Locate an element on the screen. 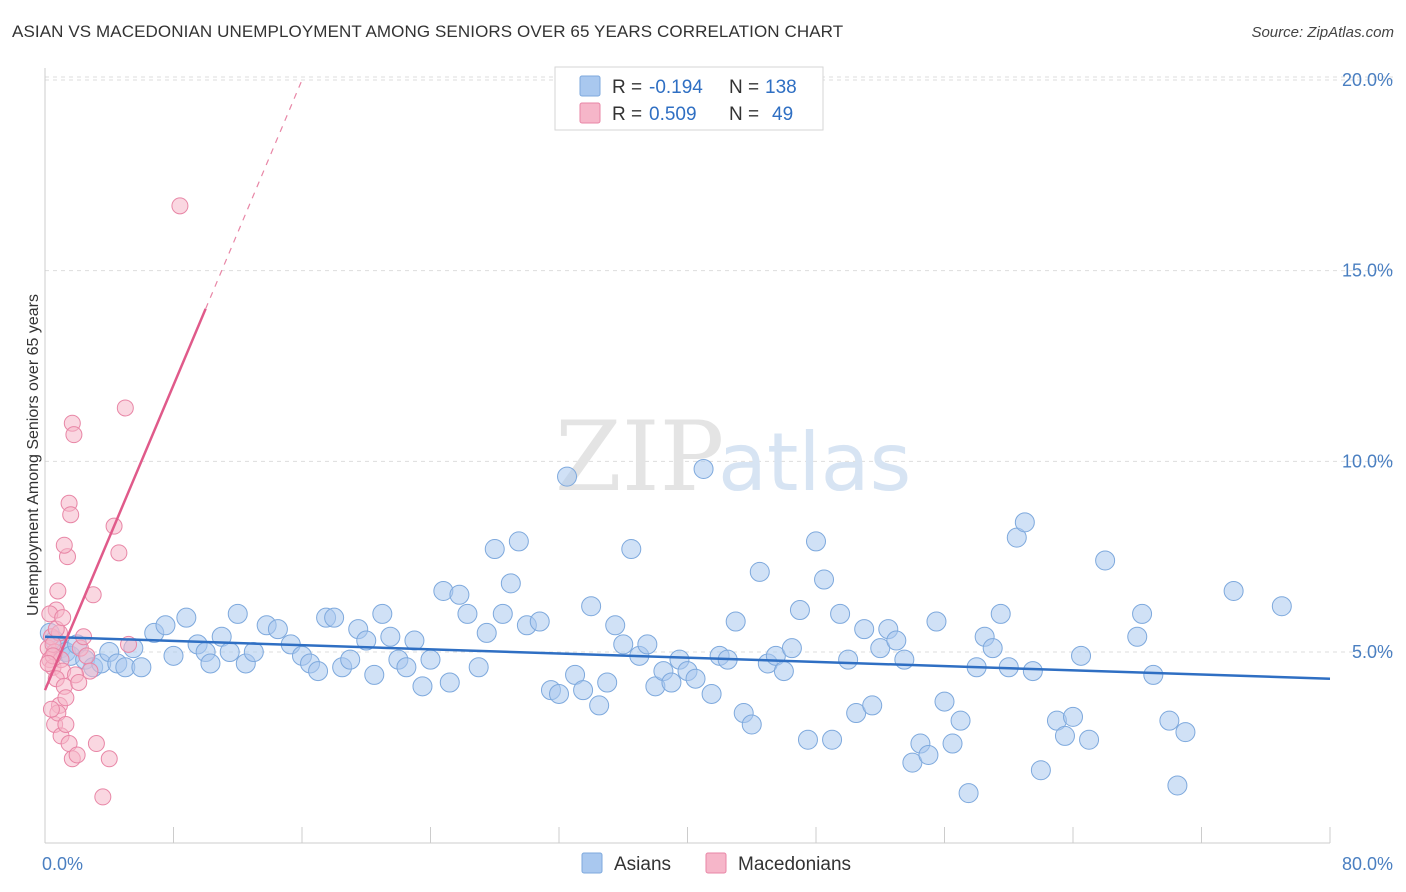 The image size is (1406, 892). x-tick-label: 80.0% is located at coordinates (1367, 864).